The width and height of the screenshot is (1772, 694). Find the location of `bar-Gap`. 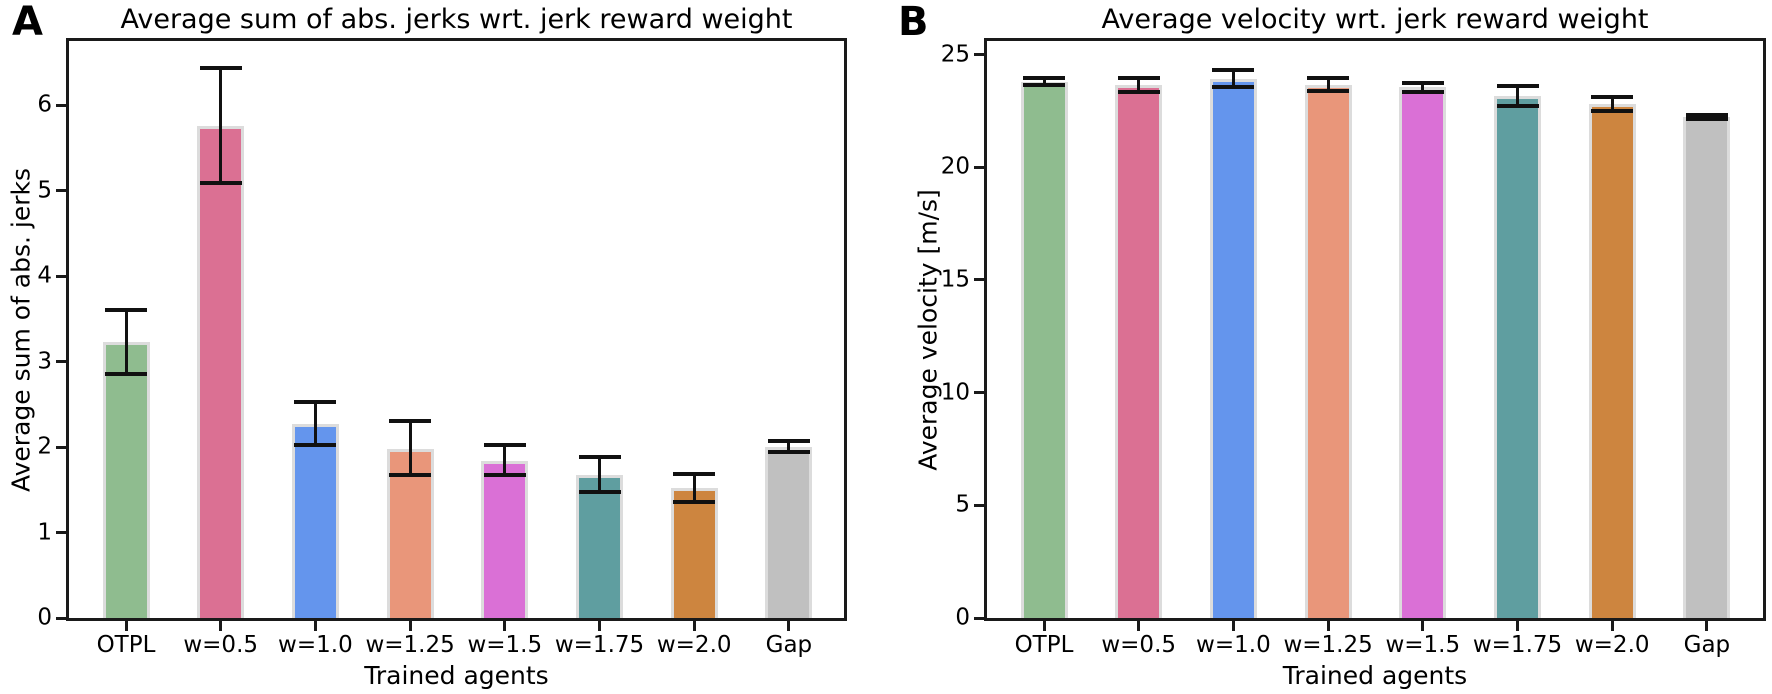

bar-Gap is located at coordinates (1707, 367).